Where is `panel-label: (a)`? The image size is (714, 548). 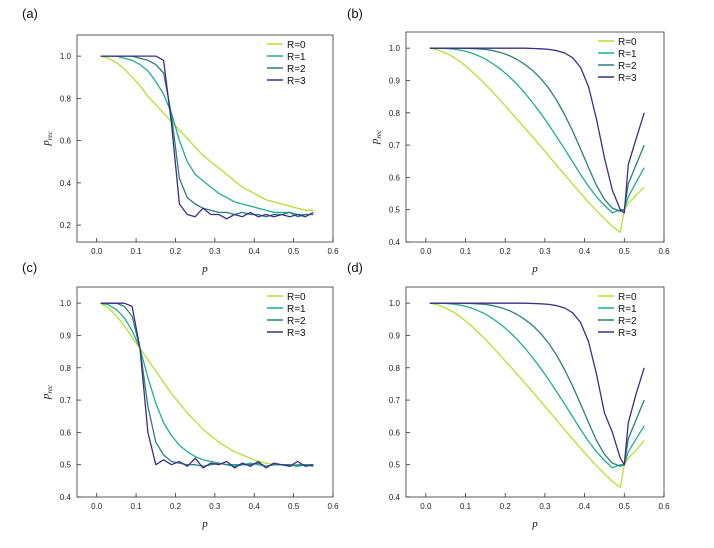
panel-label: (a) is located at coordinates (30, 13).